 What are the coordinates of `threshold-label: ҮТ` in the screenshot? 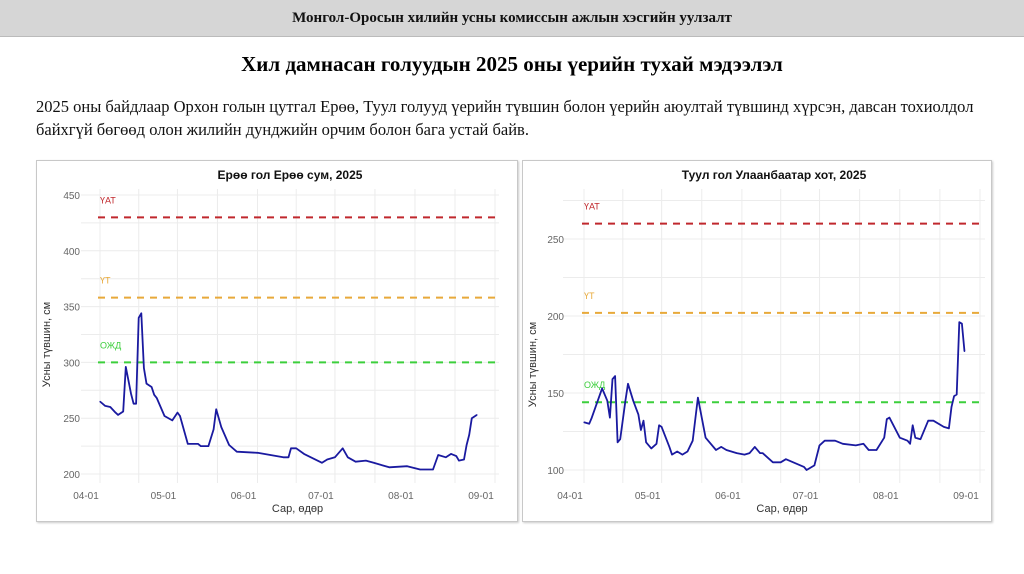 It's located at (105, 281).